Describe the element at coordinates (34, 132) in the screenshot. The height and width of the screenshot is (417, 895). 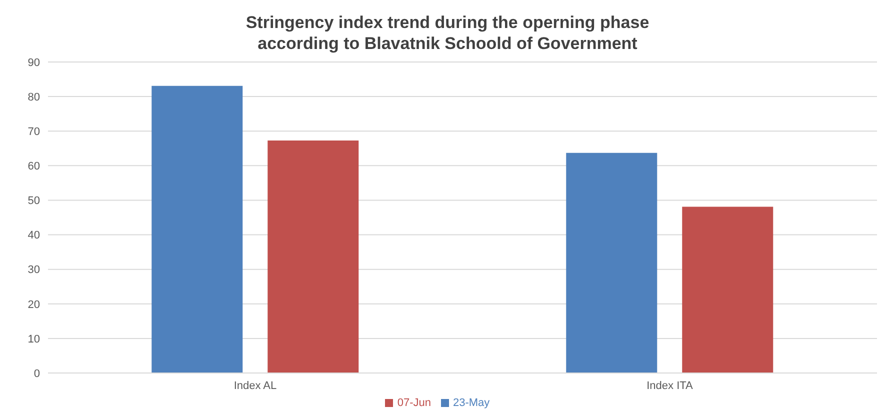
I see `y-tick-label: 70` at that location.